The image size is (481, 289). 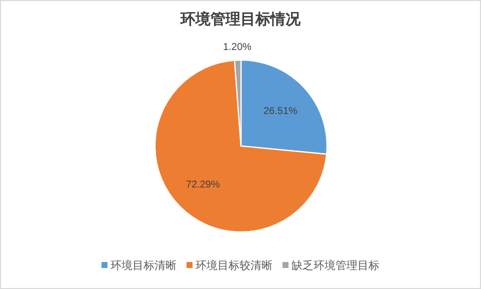 I want to click on legend-label: 环境目标较清晰, so click(x=234, y=265).